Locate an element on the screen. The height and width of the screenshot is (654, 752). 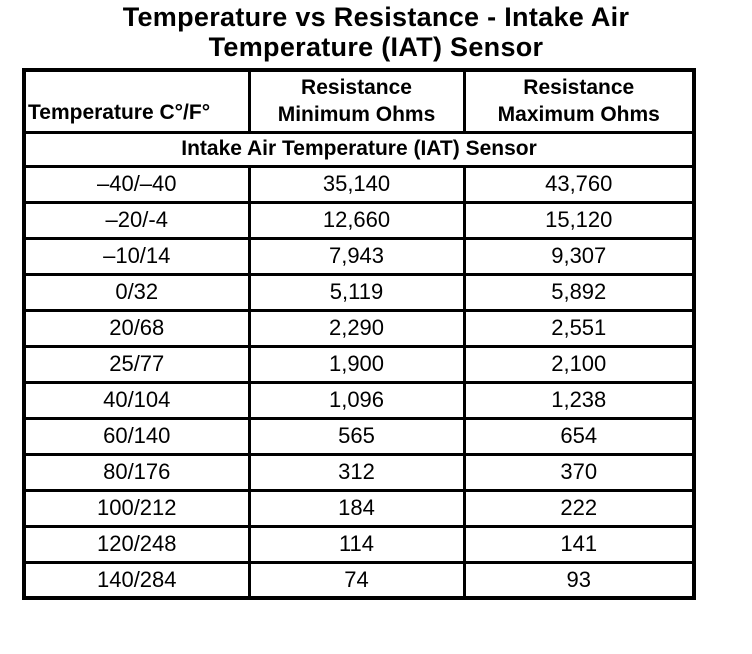
cell-resistance-max: 141 is located at coordinates (579, 544).